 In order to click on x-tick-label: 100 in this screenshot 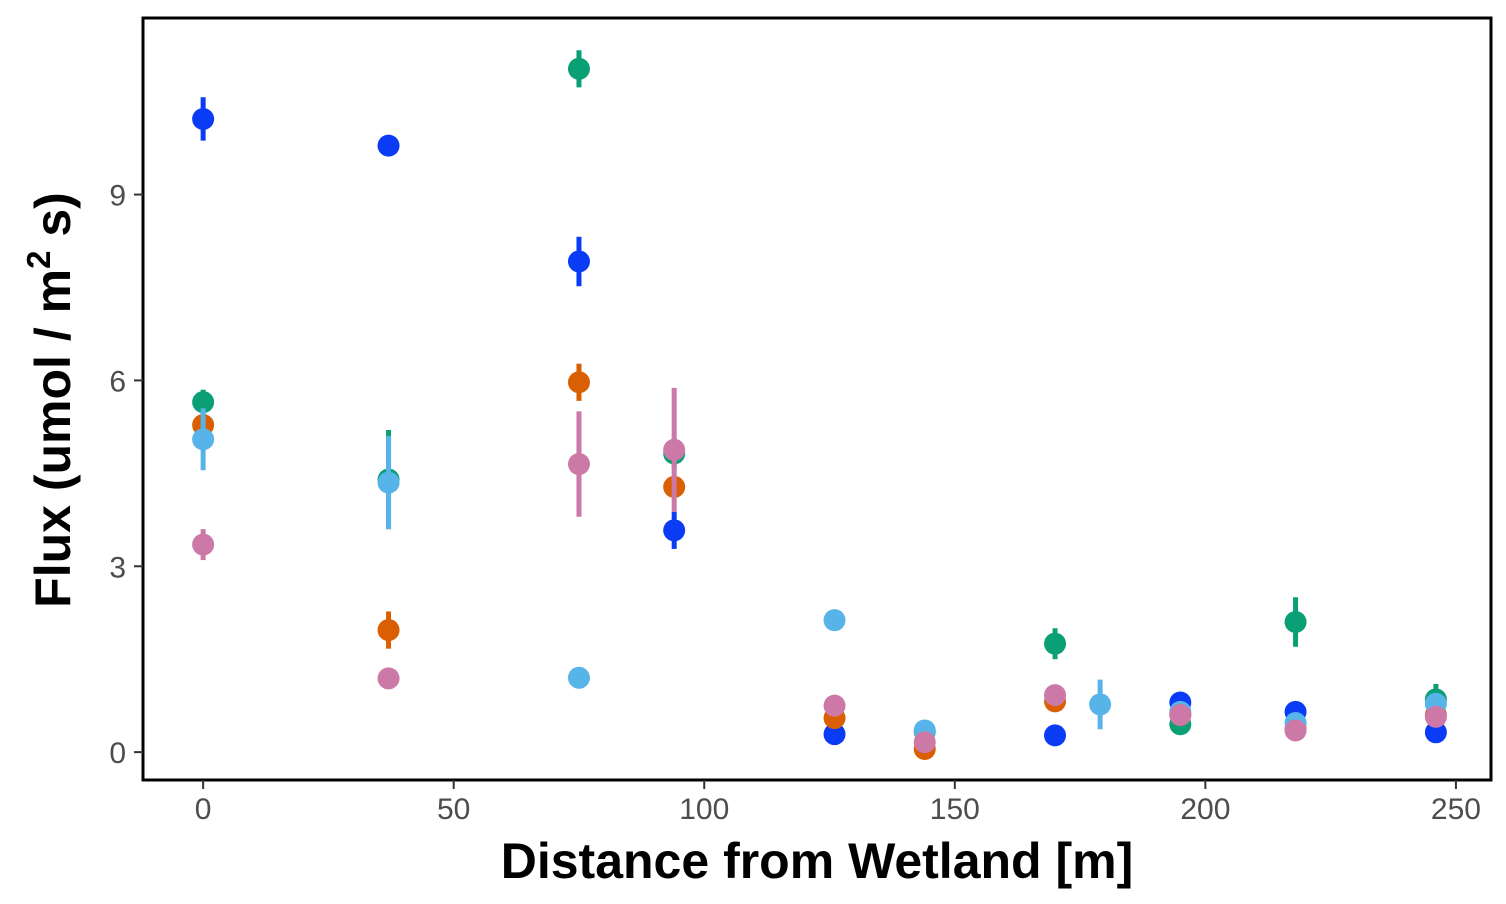, I will do `click(704, 809)`.